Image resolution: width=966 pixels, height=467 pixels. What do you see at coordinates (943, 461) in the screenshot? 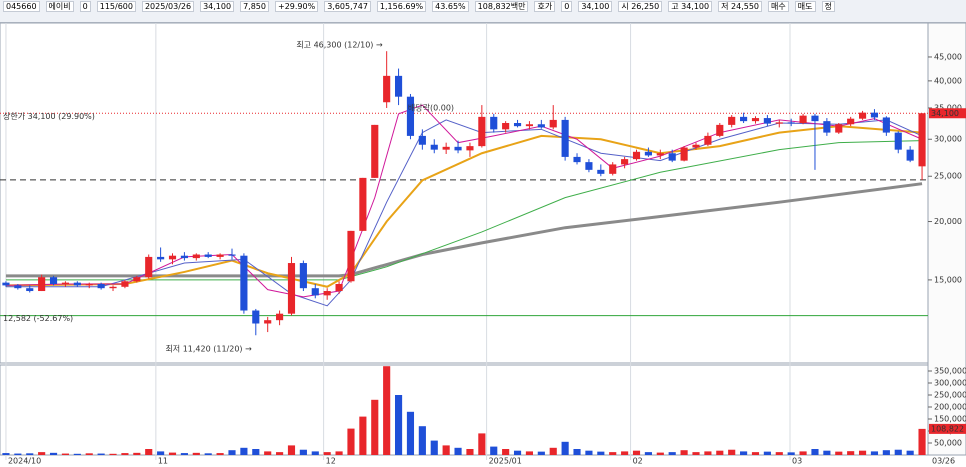
I see `last-date: 03/26` at bounding box center [943, 461].